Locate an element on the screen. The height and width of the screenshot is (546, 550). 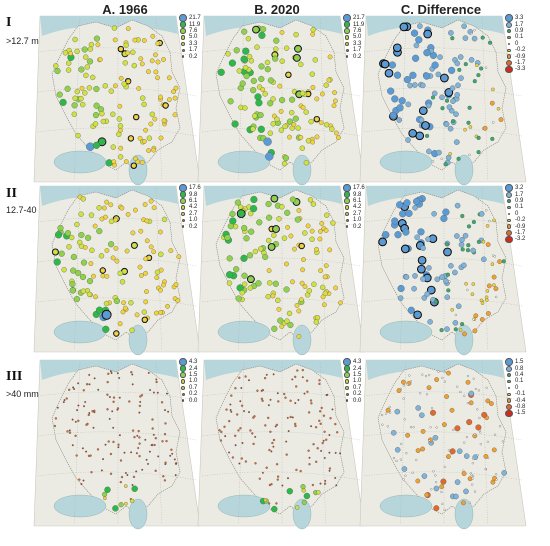
legend-label: -3.3 is located at coordinates (520, 69).